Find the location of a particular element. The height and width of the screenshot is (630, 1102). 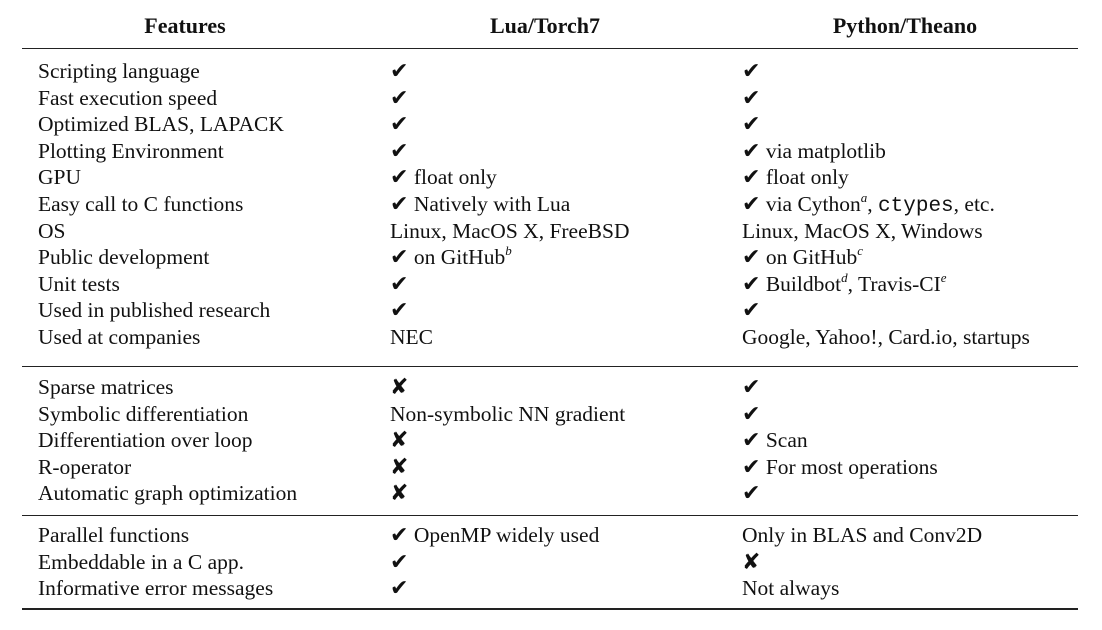

theano-cell: ✘ is located at coordinates (751, 562).